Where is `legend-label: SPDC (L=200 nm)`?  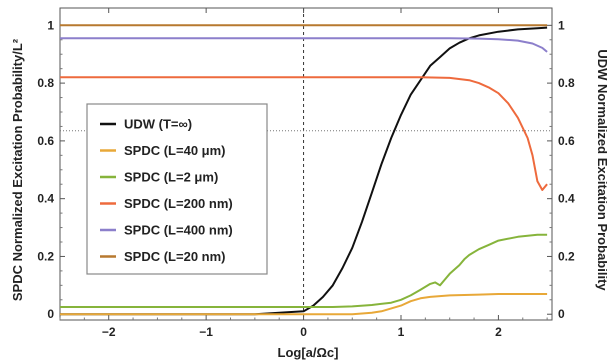
legend-label: SPDC (L=200 nm) is located at coordinates (178, 203).